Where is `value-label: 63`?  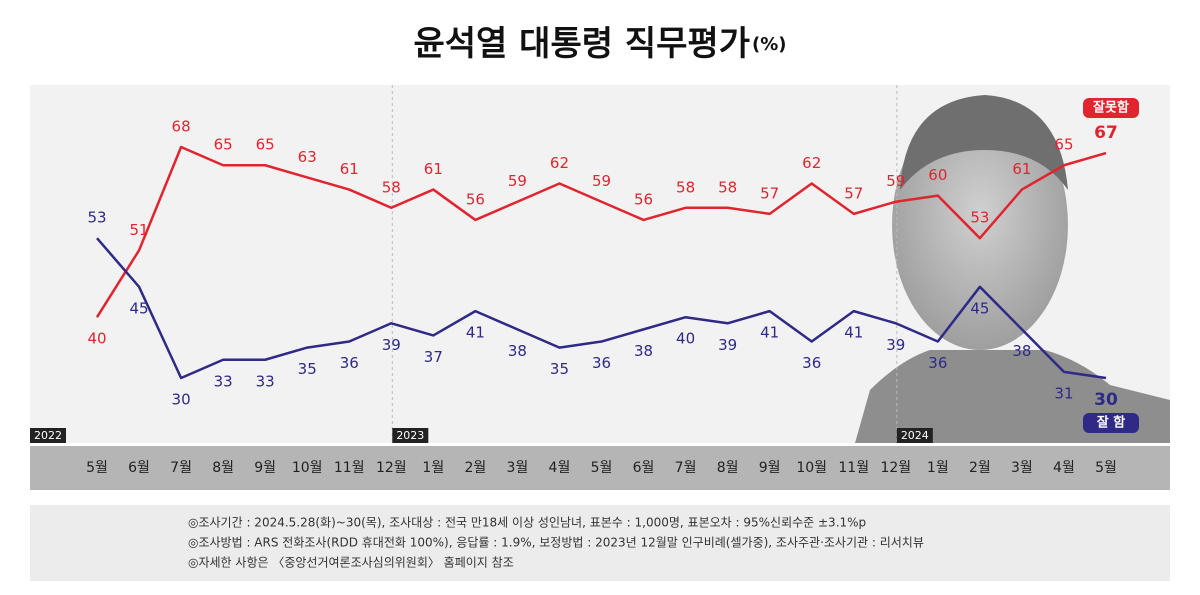
value-label: 63 is located at coordinates (307, 157).